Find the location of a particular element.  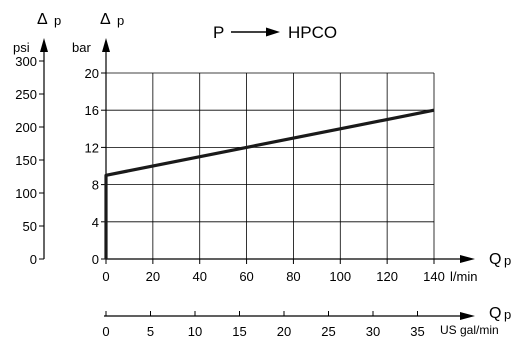

x-axis-lmin-unit: l/min is located at coordinates (463, 276).